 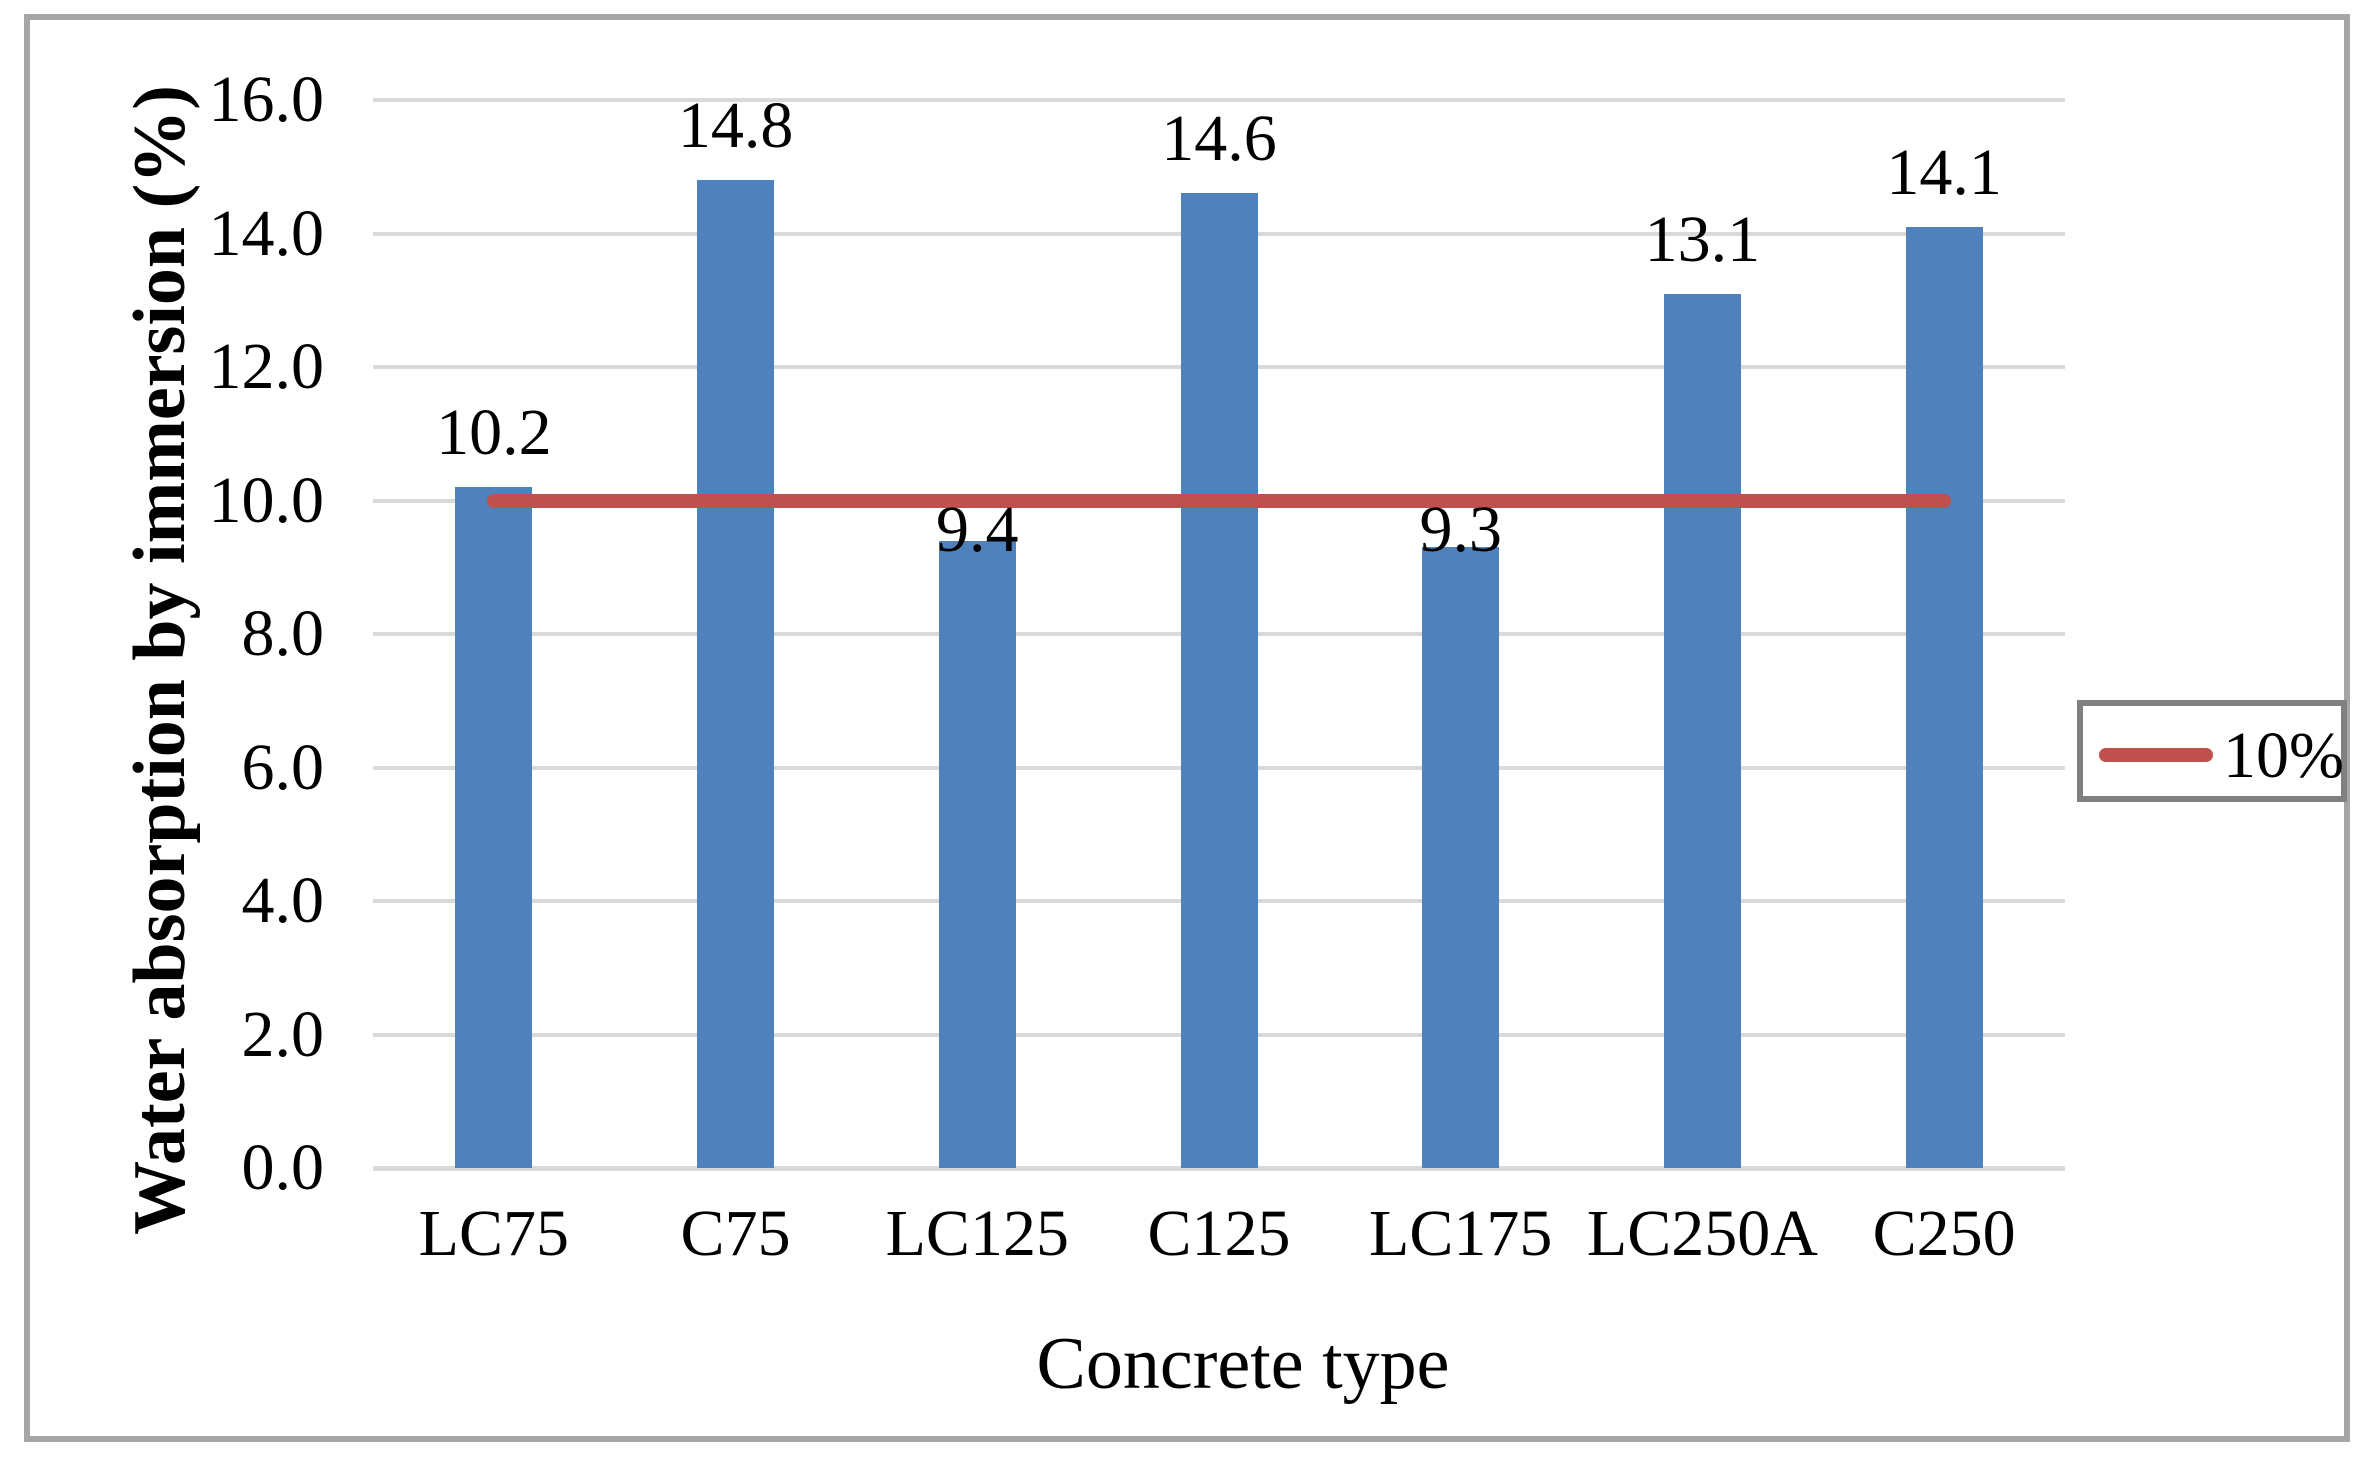 What do you see at coordinates (494, 433) in the screenshot?
I see `bar-value-label: 10.2` at bounding box center [494, 433].